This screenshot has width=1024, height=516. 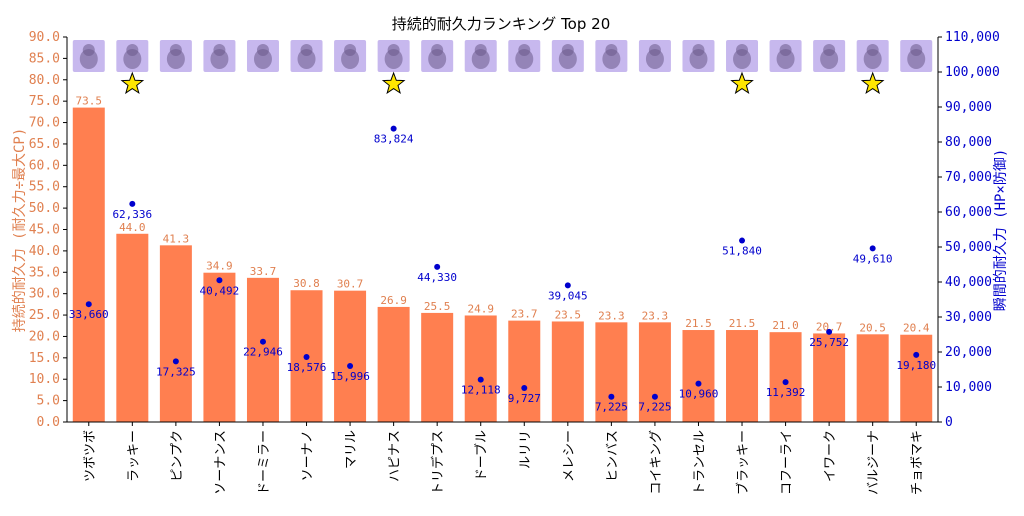 I want to click on scatter-value-label: 83,824, so click(x=394, y=139).